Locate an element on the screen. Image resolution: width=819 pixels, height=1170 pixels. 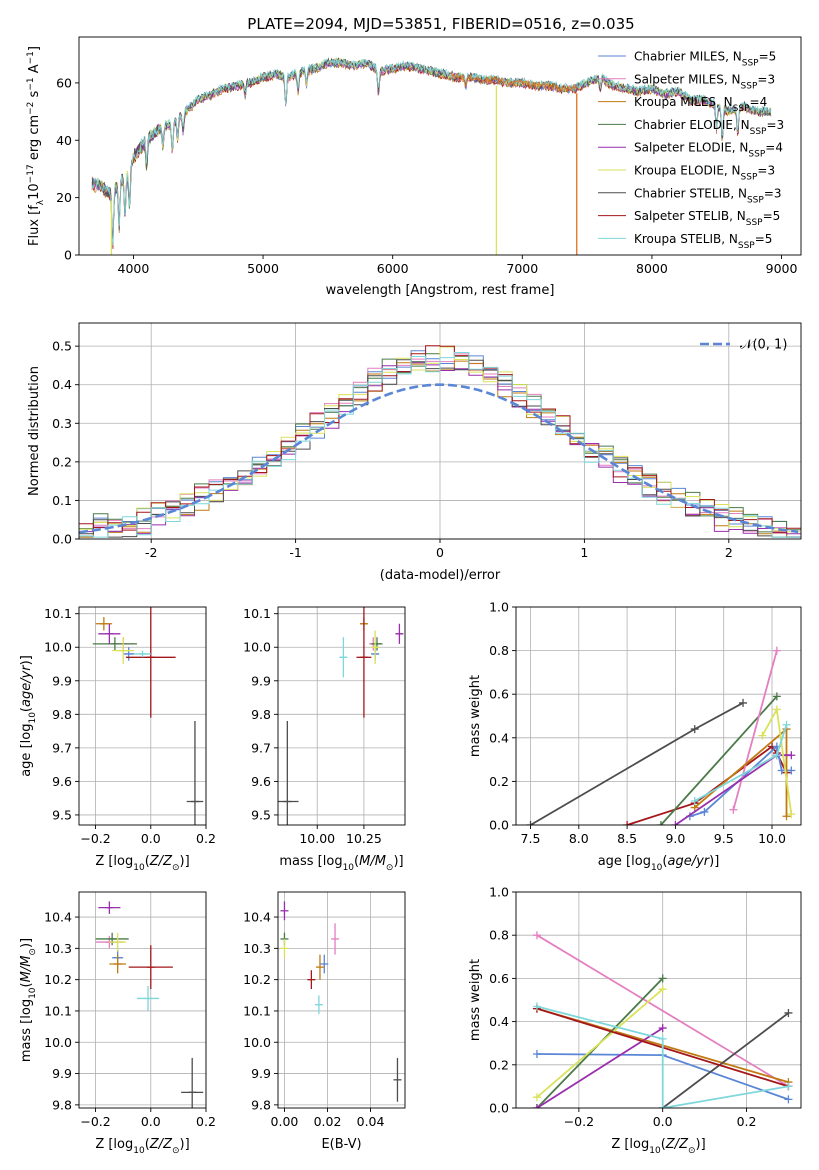
x-tick-label: 5000 is located at coordinates (263, 268).